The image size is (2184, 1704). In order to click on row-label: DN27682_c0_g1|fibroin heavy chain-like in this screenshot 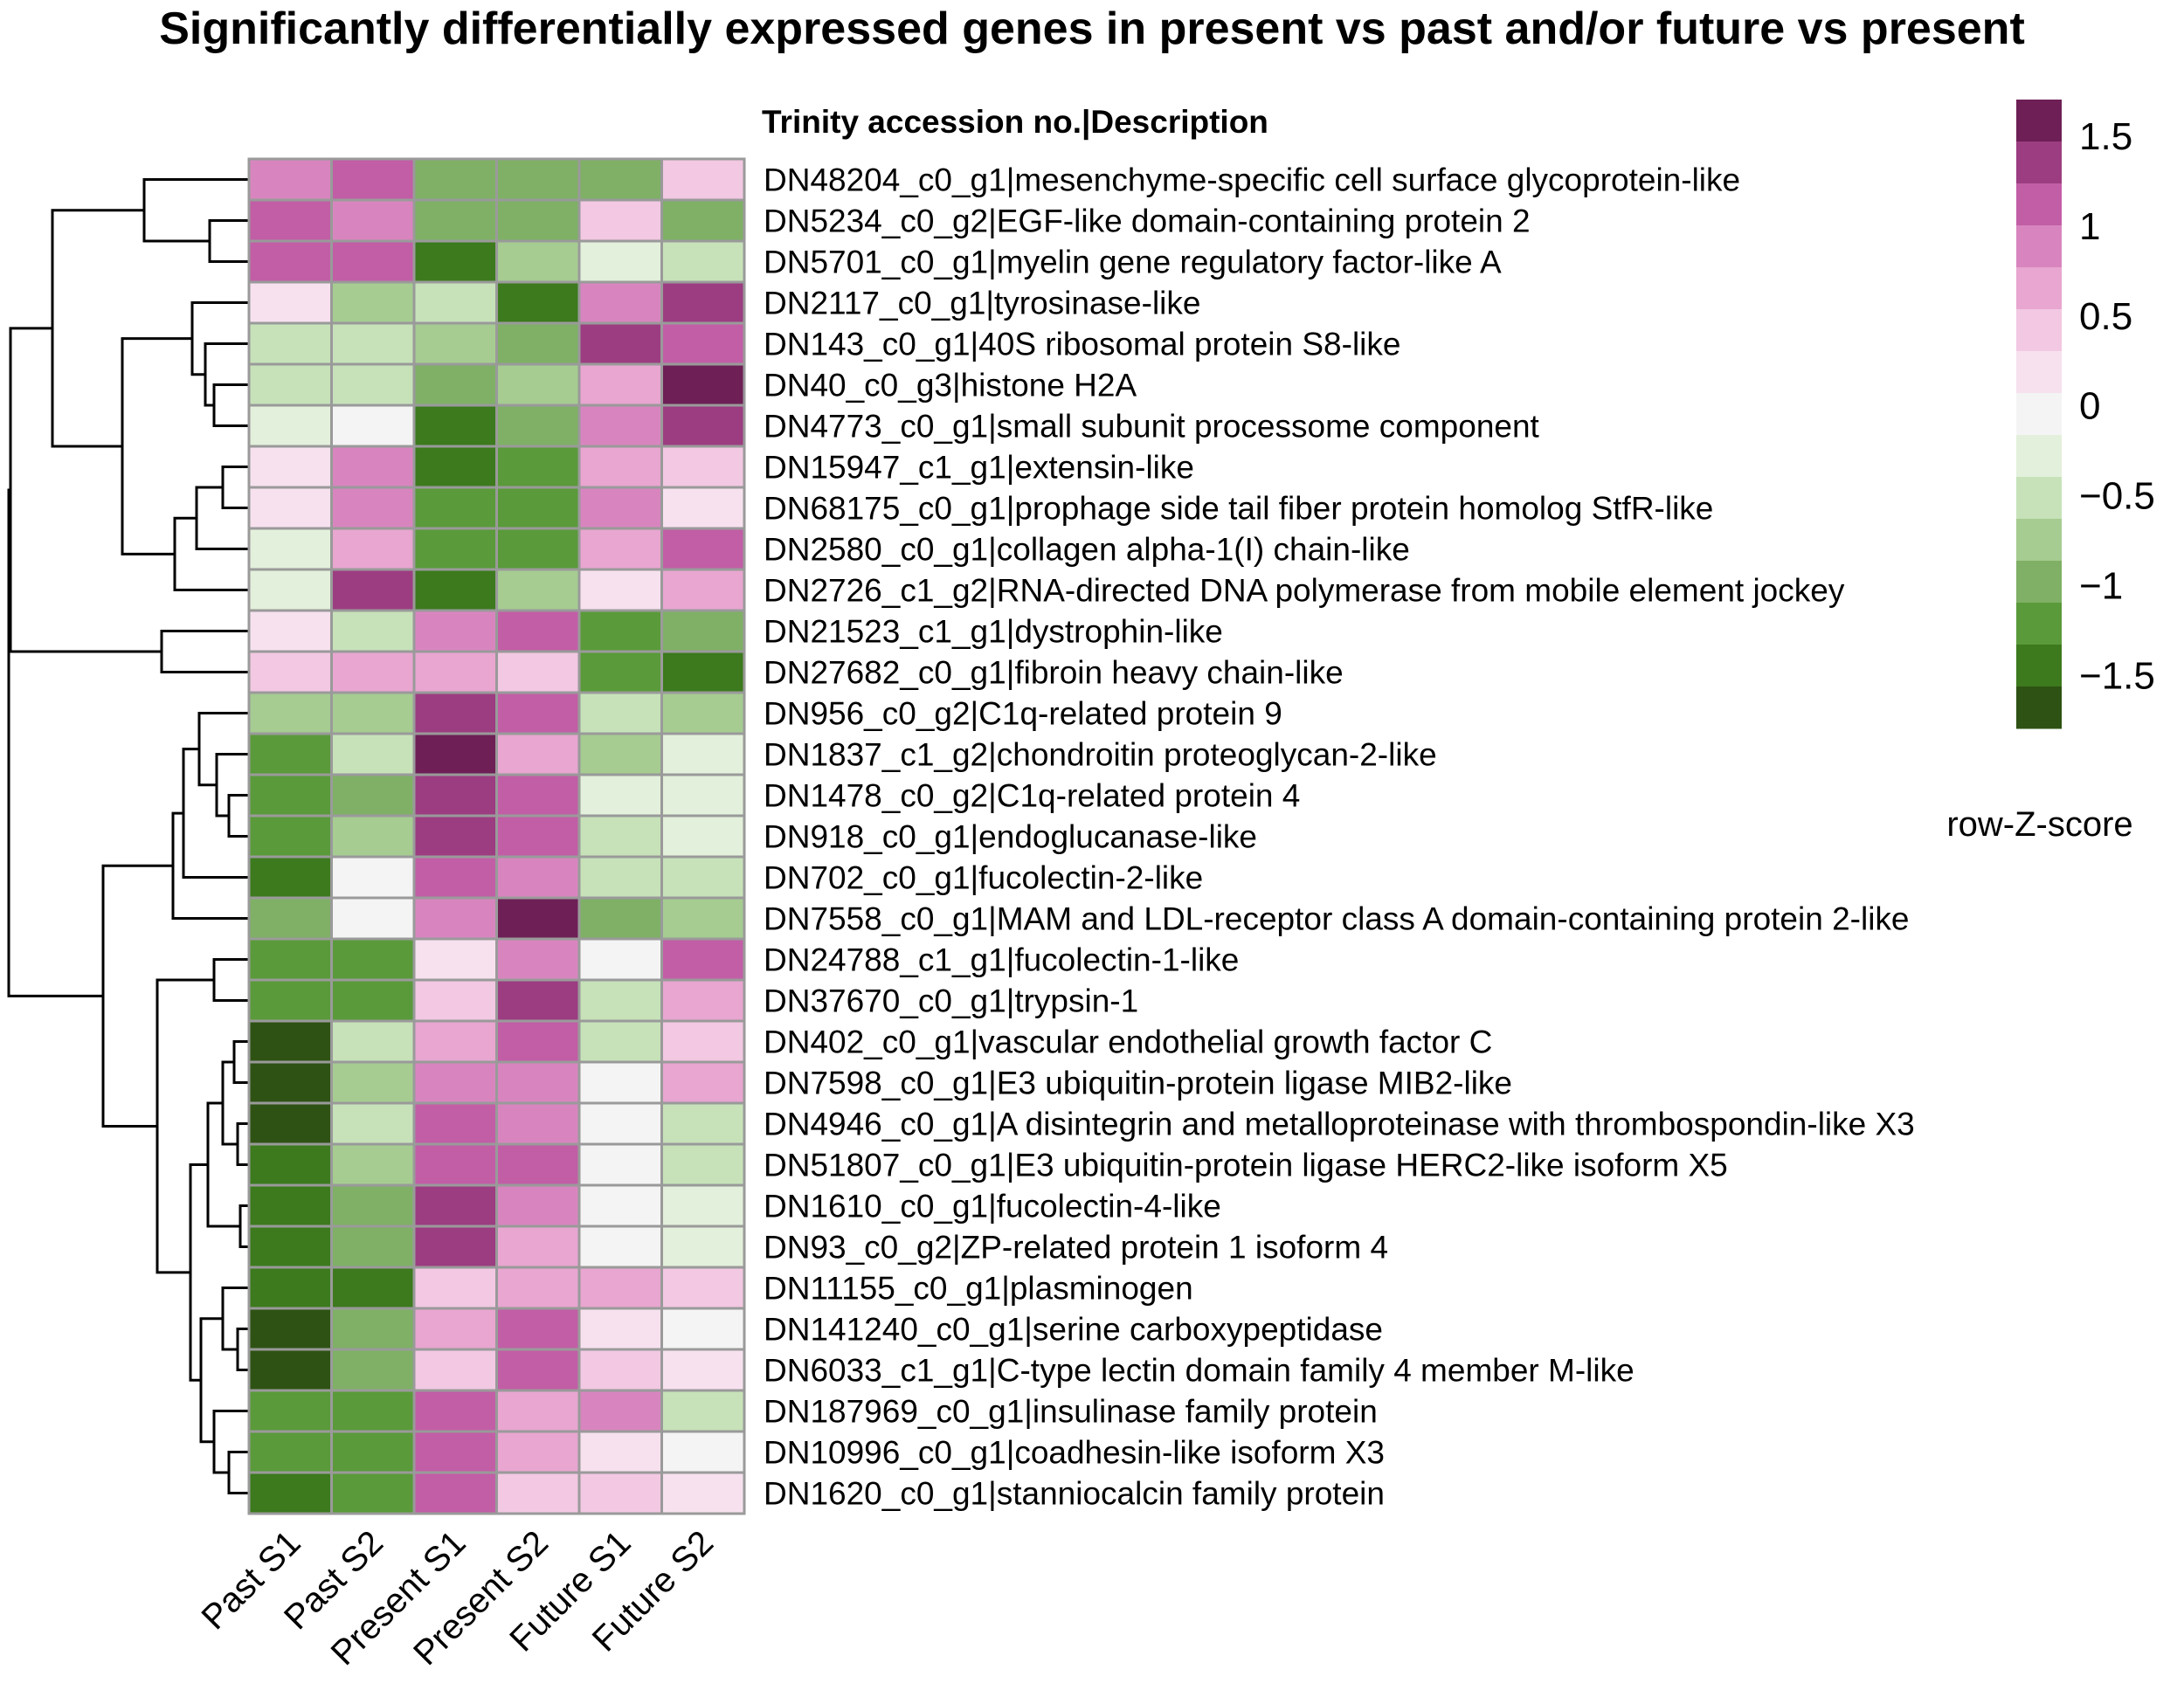, I will do `click(1054, 673)`.